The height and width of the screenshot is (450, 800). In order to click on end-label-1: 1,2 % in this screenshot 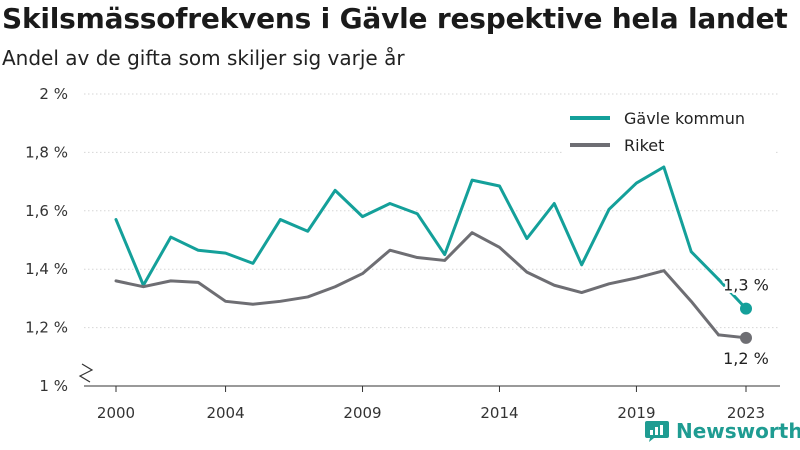, I will do `click(746, 358)`.